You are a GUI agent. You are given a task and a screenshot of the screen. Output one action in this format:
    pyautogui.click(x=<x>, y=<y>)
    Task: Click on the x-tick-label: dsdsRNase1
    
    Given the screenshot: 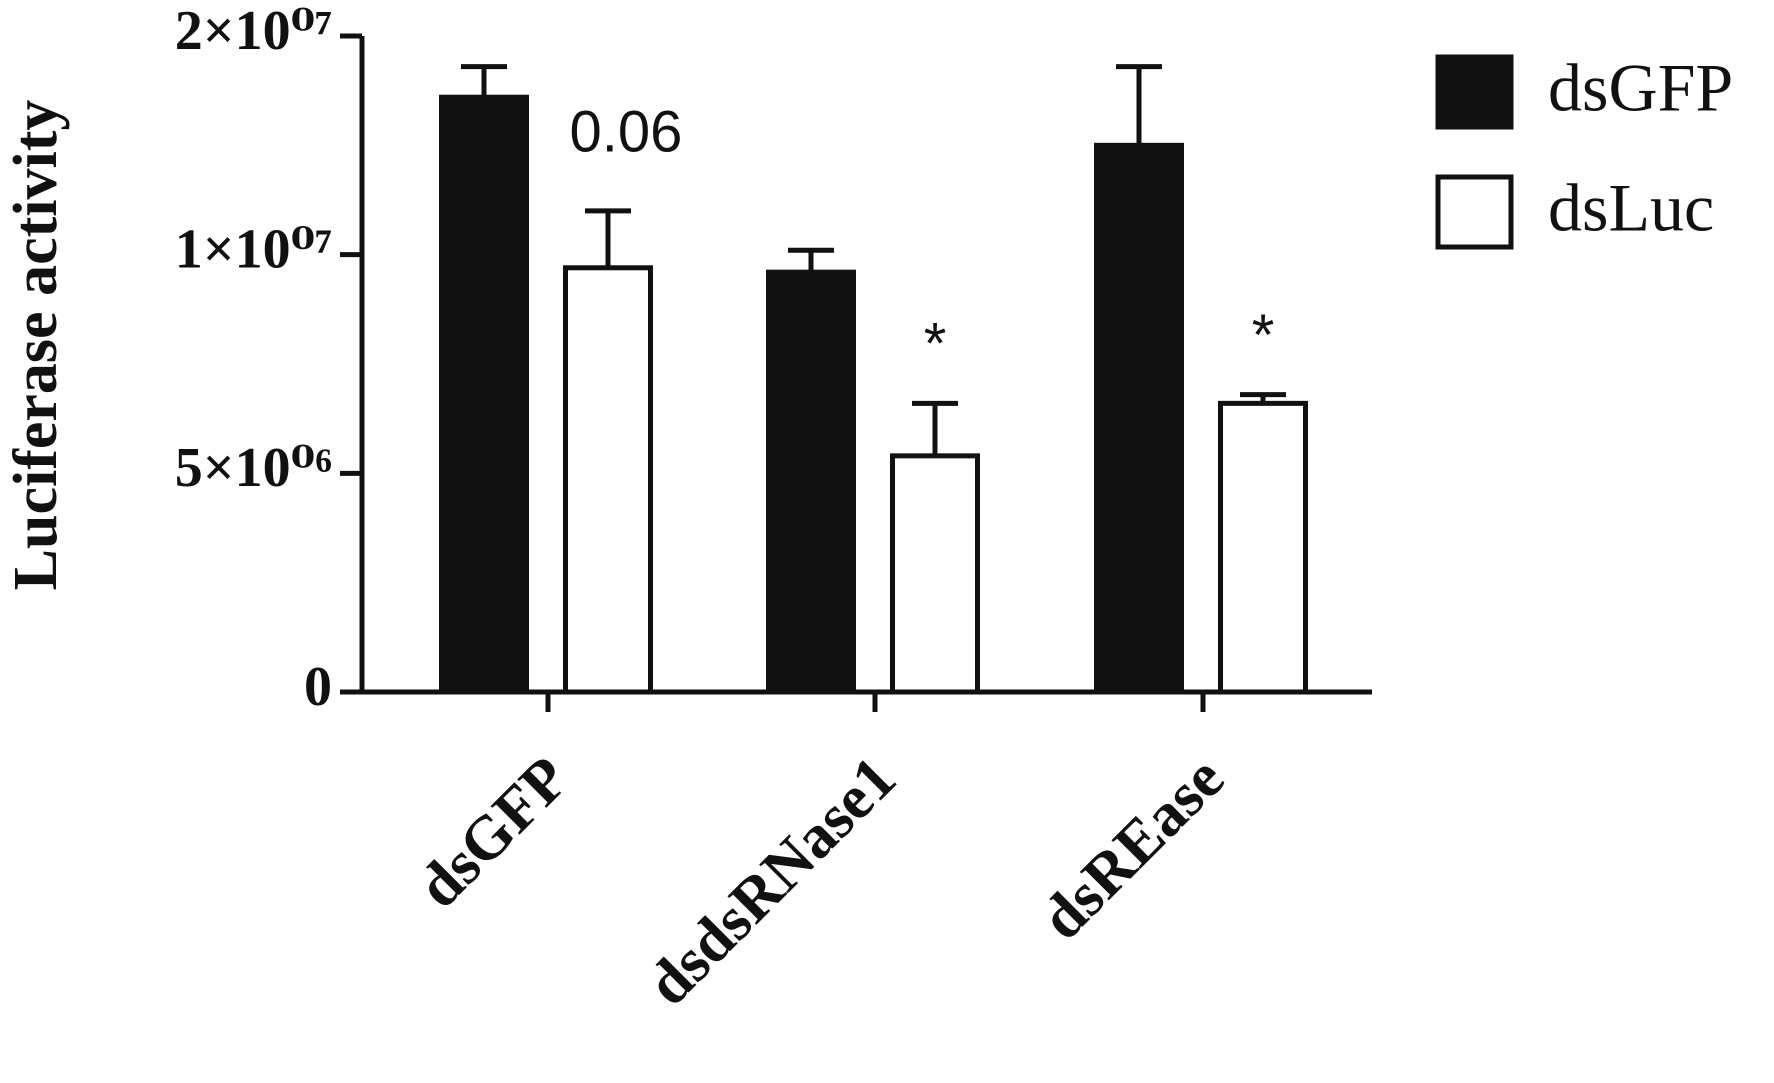 What is the action you would take?
    pyautogui.click(x=771, y=881)
    